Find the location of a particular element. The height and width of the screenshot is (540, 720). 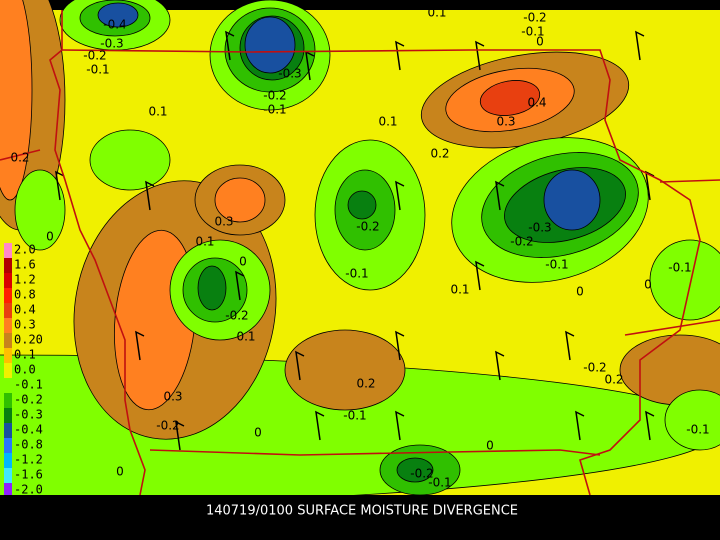

color-label: -0.3 is located at coordinates (28, 415).